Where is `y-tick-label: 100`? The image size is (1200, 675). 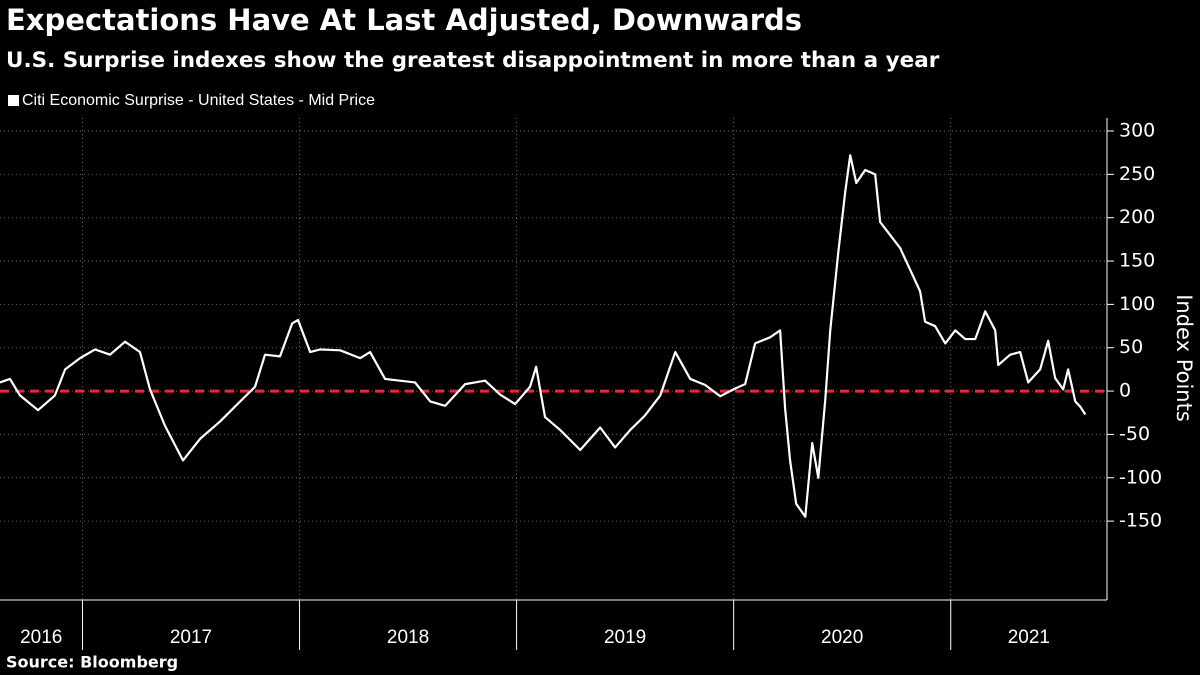 y-tick-label: 100 is located at coordinates (1137, 304).